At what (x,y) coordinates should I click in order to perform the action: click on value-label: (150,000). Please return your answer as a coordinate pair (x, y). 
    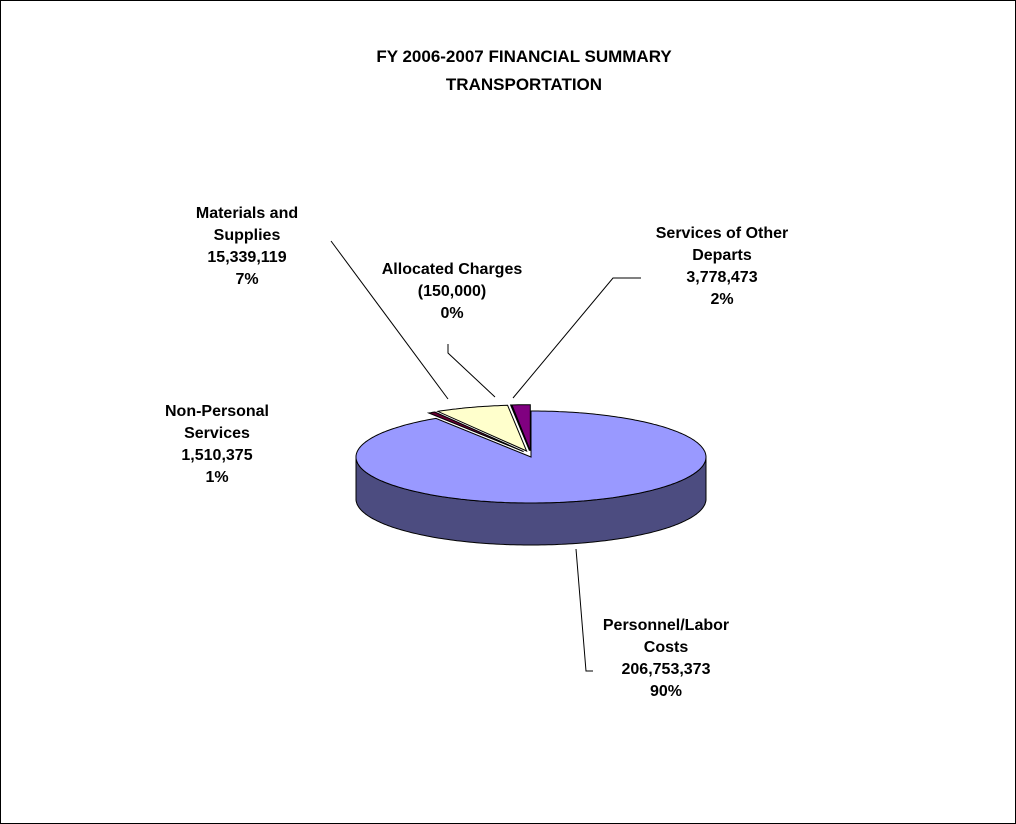
    Looking at the image, I should click on (452, 291).